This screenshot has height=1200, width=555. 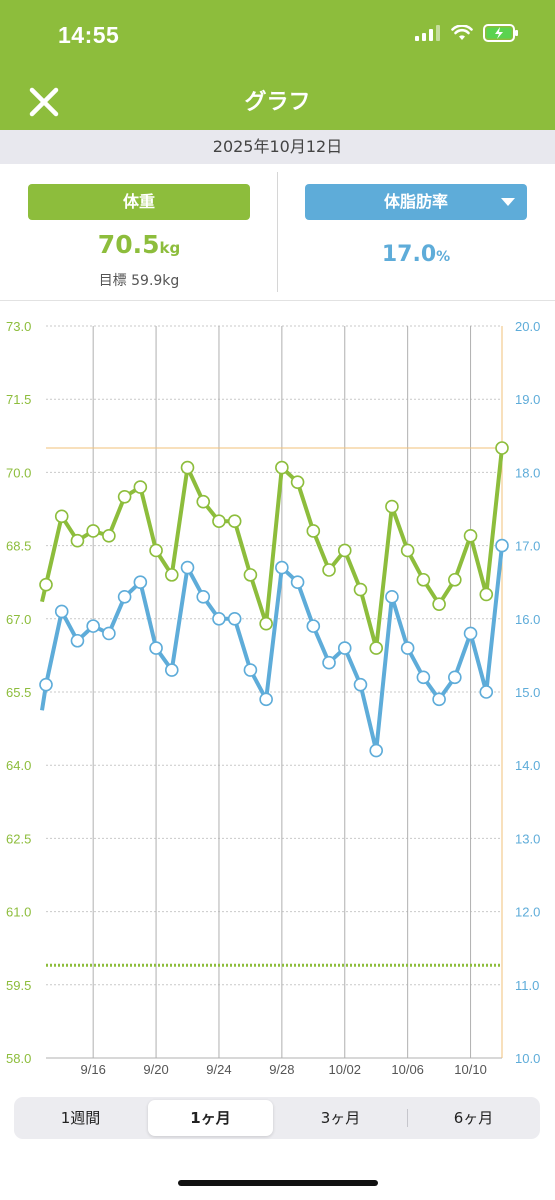 What do you see at coordinates (473, 1118) in the screenshot?
I see `segment-6-months: 6ヶ月` at bounding box center [473, 1118].